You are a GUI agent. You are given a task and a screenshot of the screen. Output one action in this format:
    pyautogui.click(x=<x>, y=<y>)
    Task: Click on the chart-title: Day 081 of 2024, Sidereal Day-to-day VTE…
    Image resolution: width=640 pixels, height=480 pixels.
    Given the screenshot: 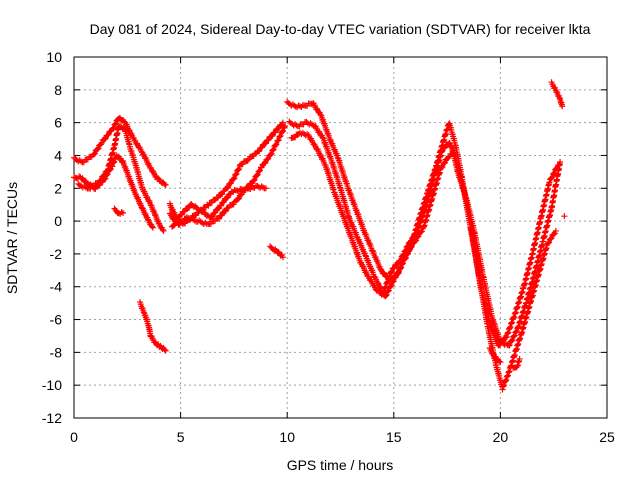 What is the action you would take?
    pyautogui.click(x=340, y=29)
    